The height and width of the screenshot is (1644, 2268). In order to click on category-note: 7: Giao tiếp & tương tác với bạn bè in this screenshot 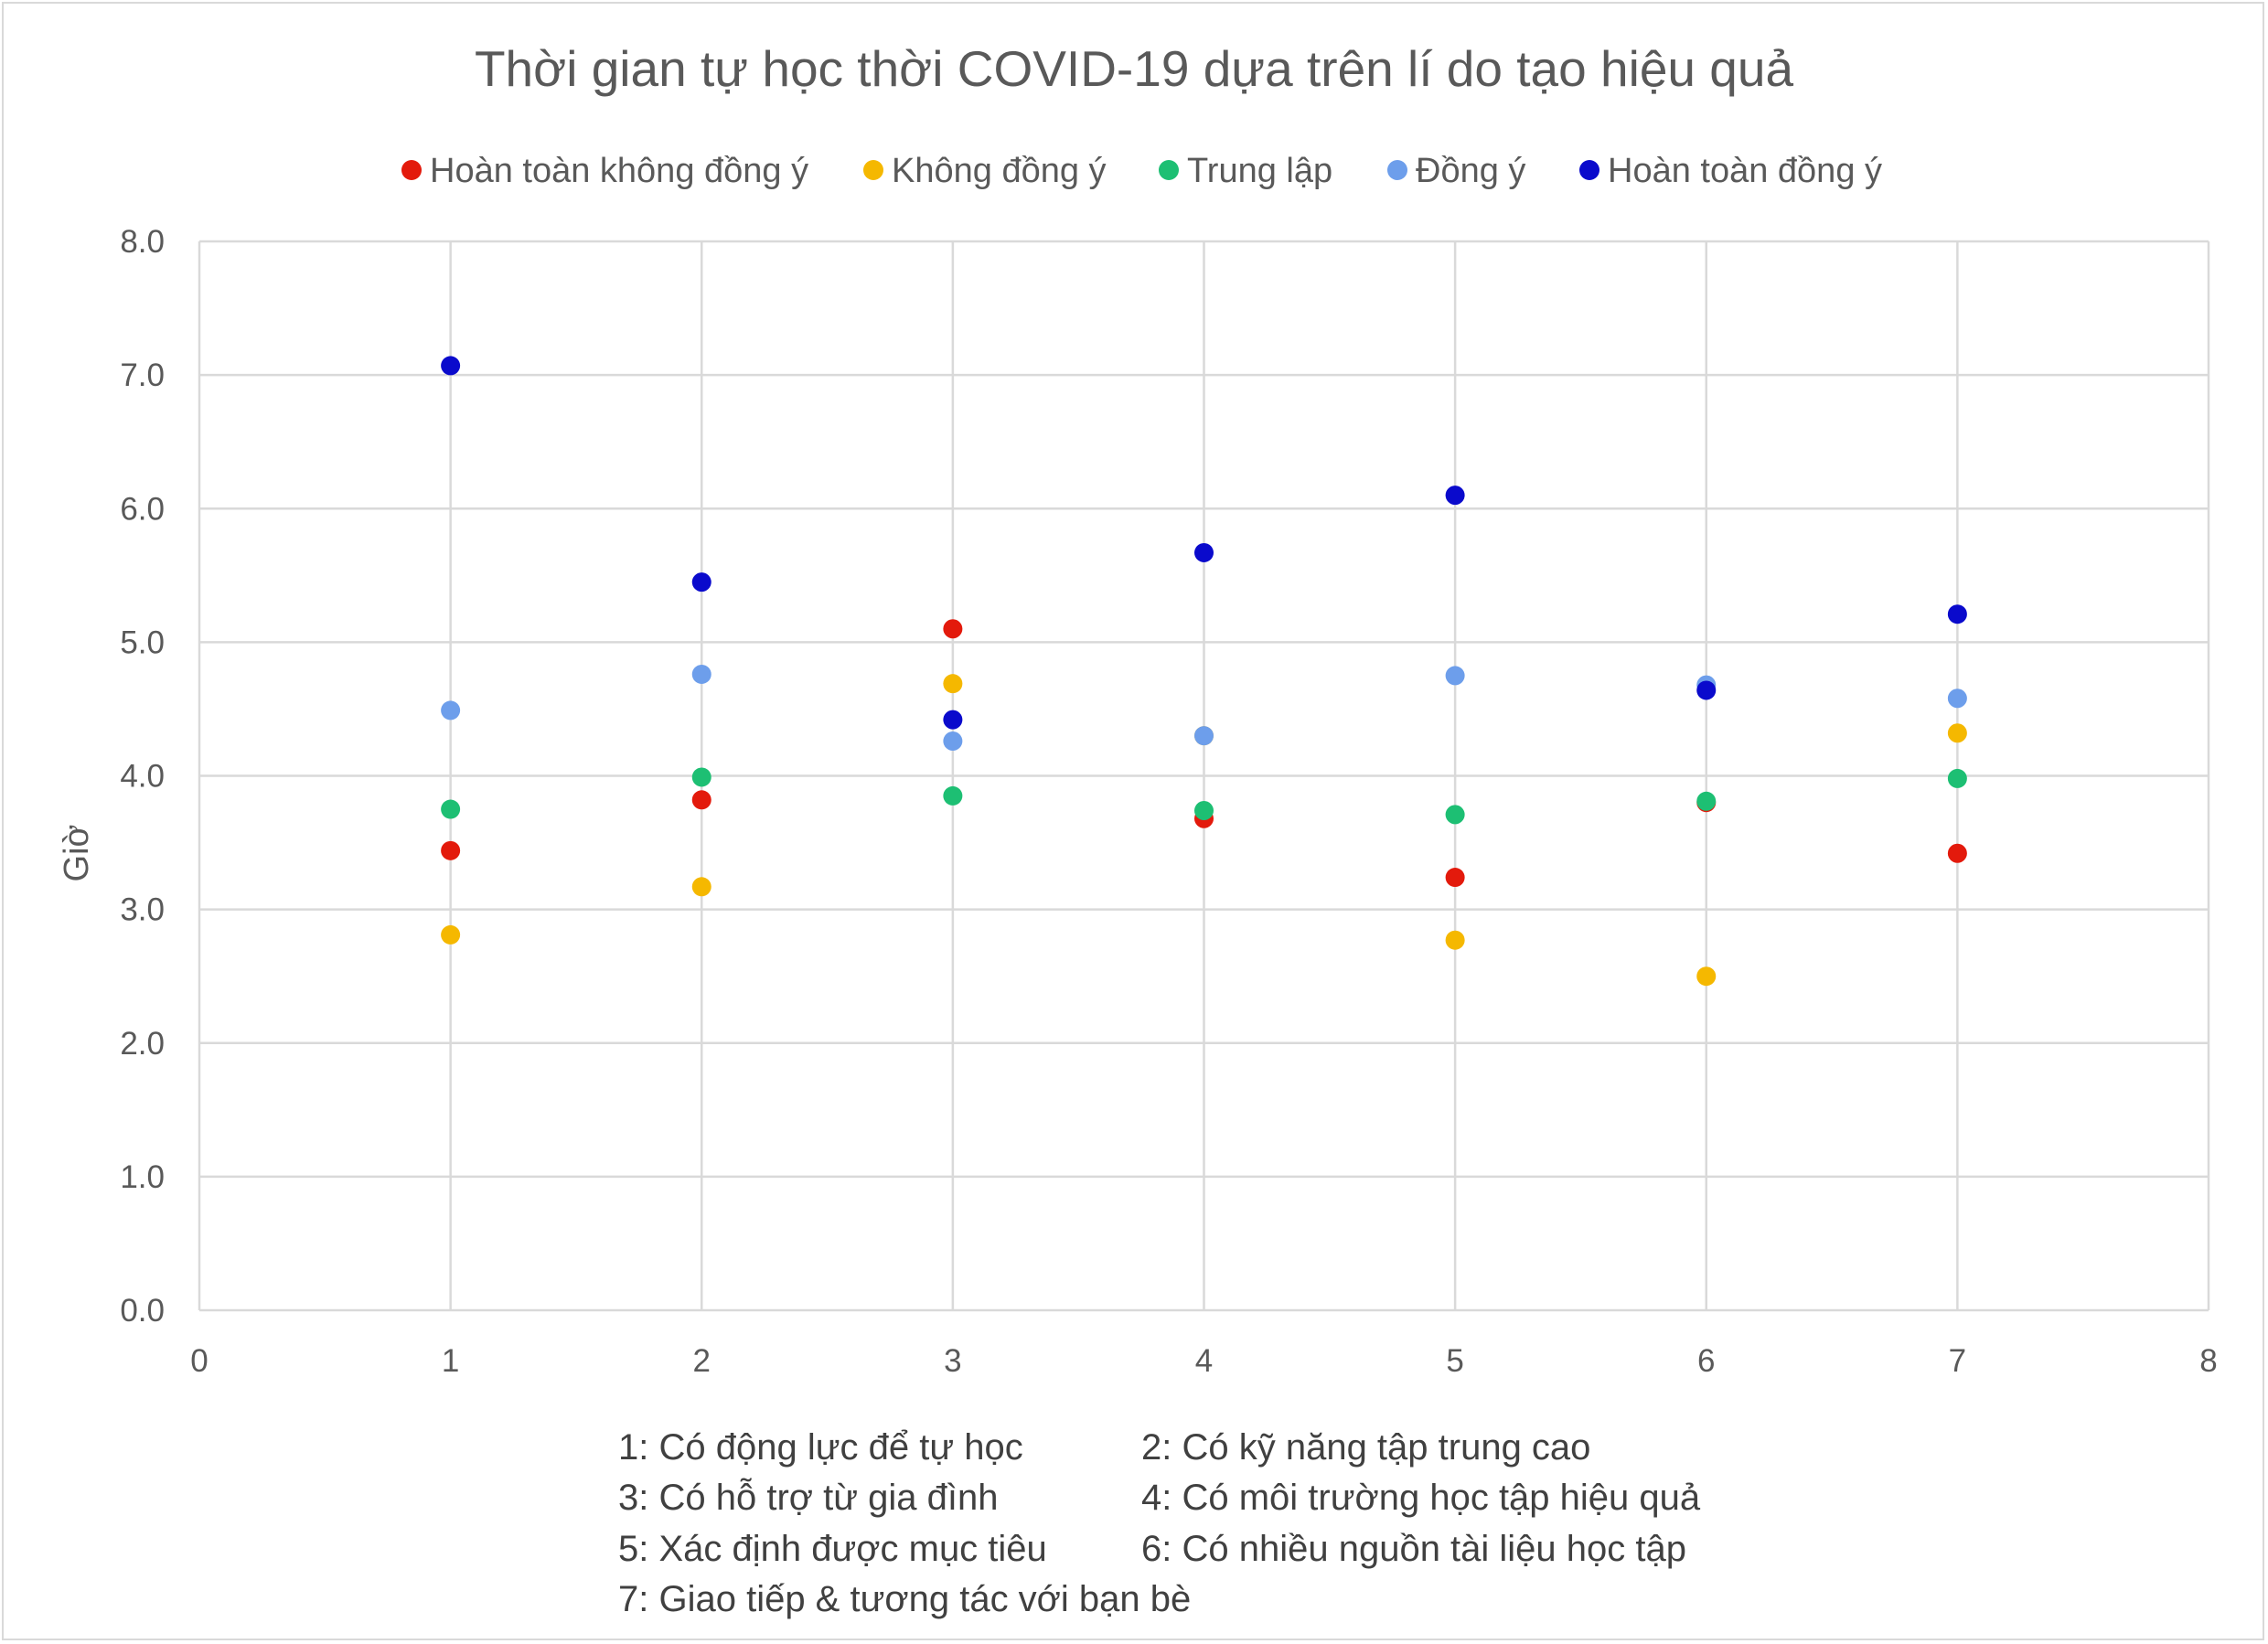, I will do `click(904, 1599)`.